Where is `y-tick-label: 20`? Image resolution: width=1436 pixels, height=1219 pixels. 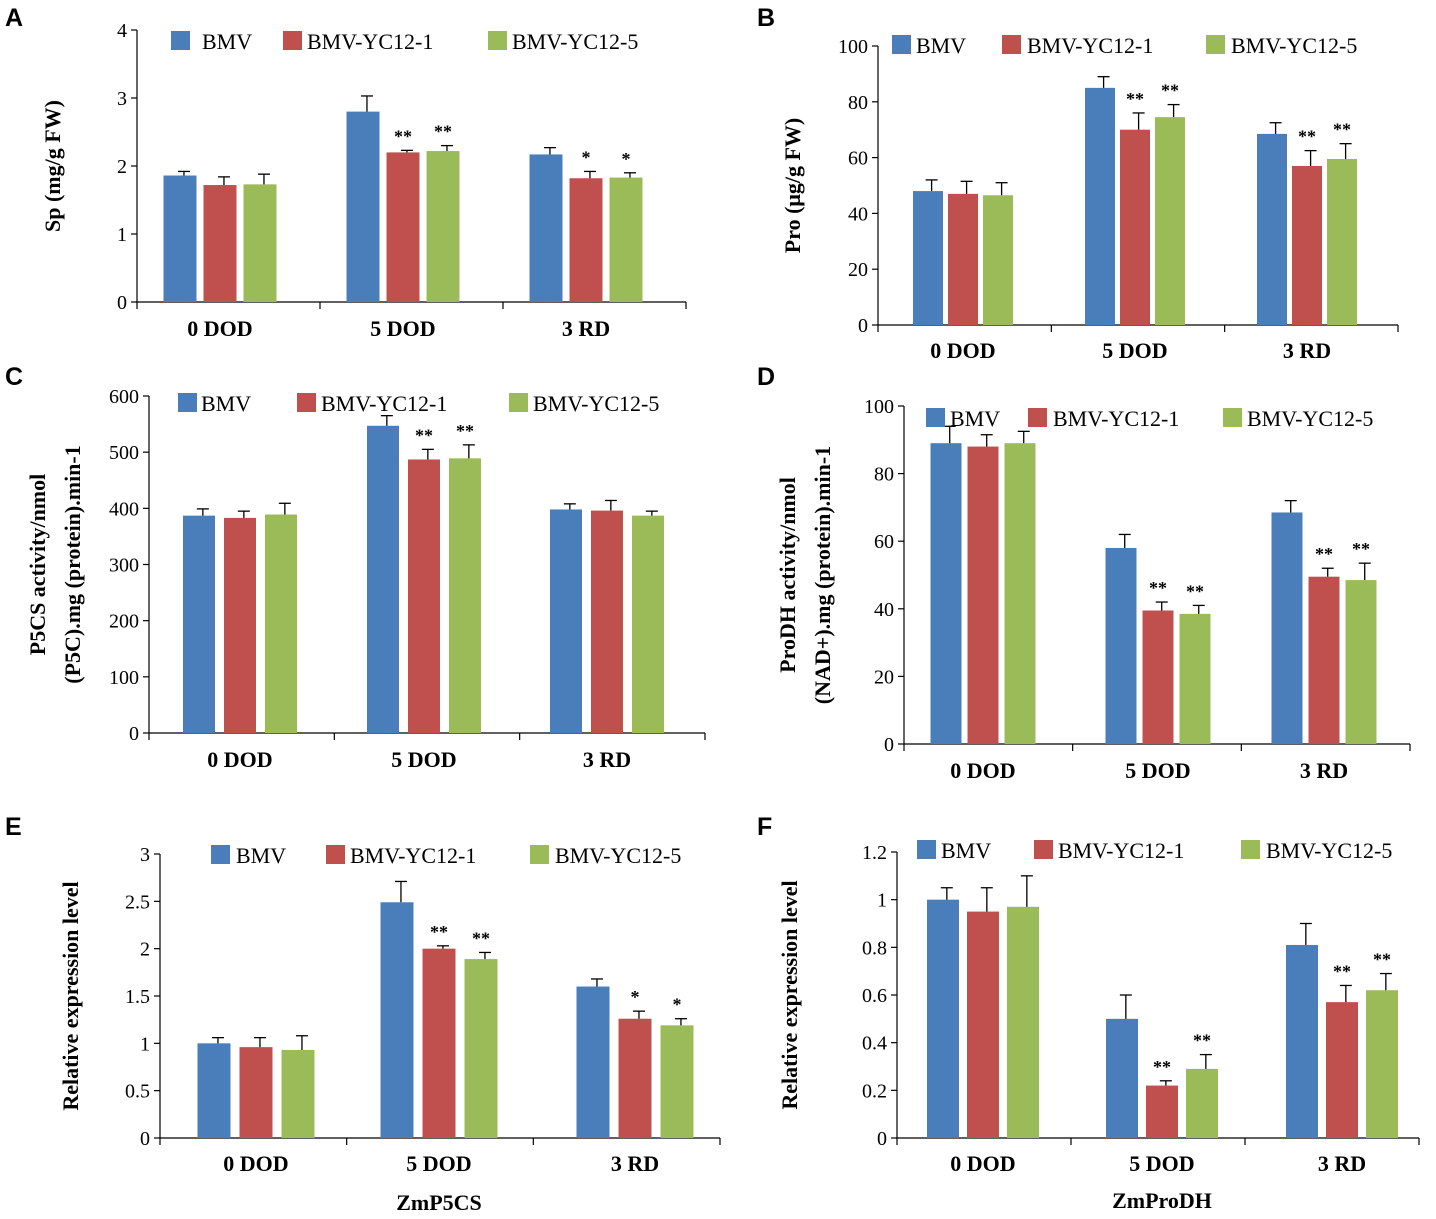 y-tick-label: 20 is located at coordinates (884, 677).